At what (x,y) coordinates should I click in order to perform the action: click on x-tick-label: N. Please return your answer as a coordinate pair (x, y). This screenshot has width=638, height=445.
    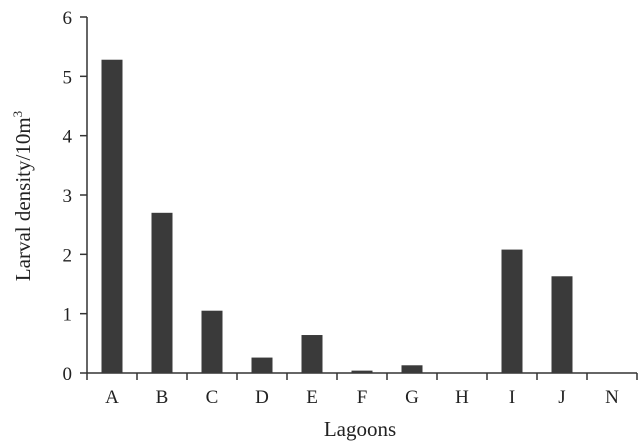
    Looking at the image, I should click on (612, 397).